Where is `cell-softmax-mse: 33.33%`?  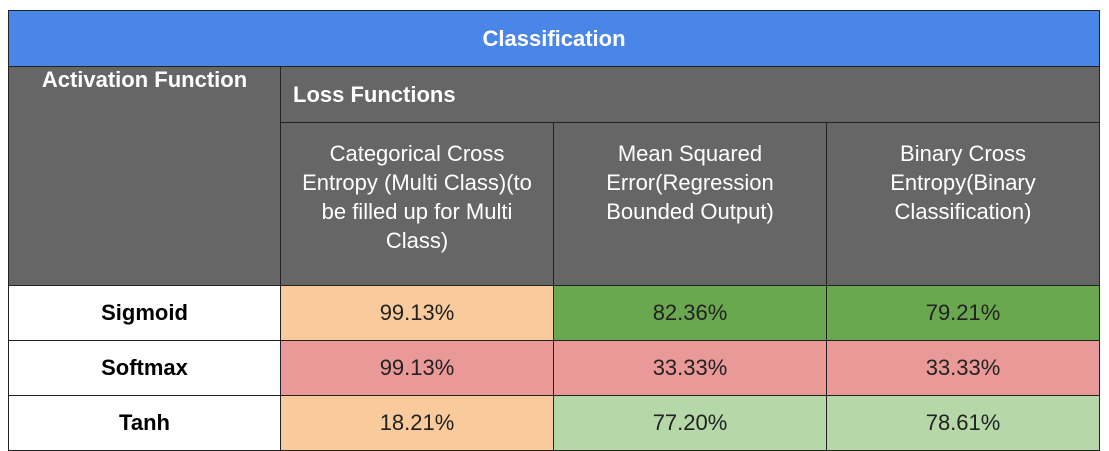 cell-softmax-mse: 33.33% is located at coordinates (690, 368).